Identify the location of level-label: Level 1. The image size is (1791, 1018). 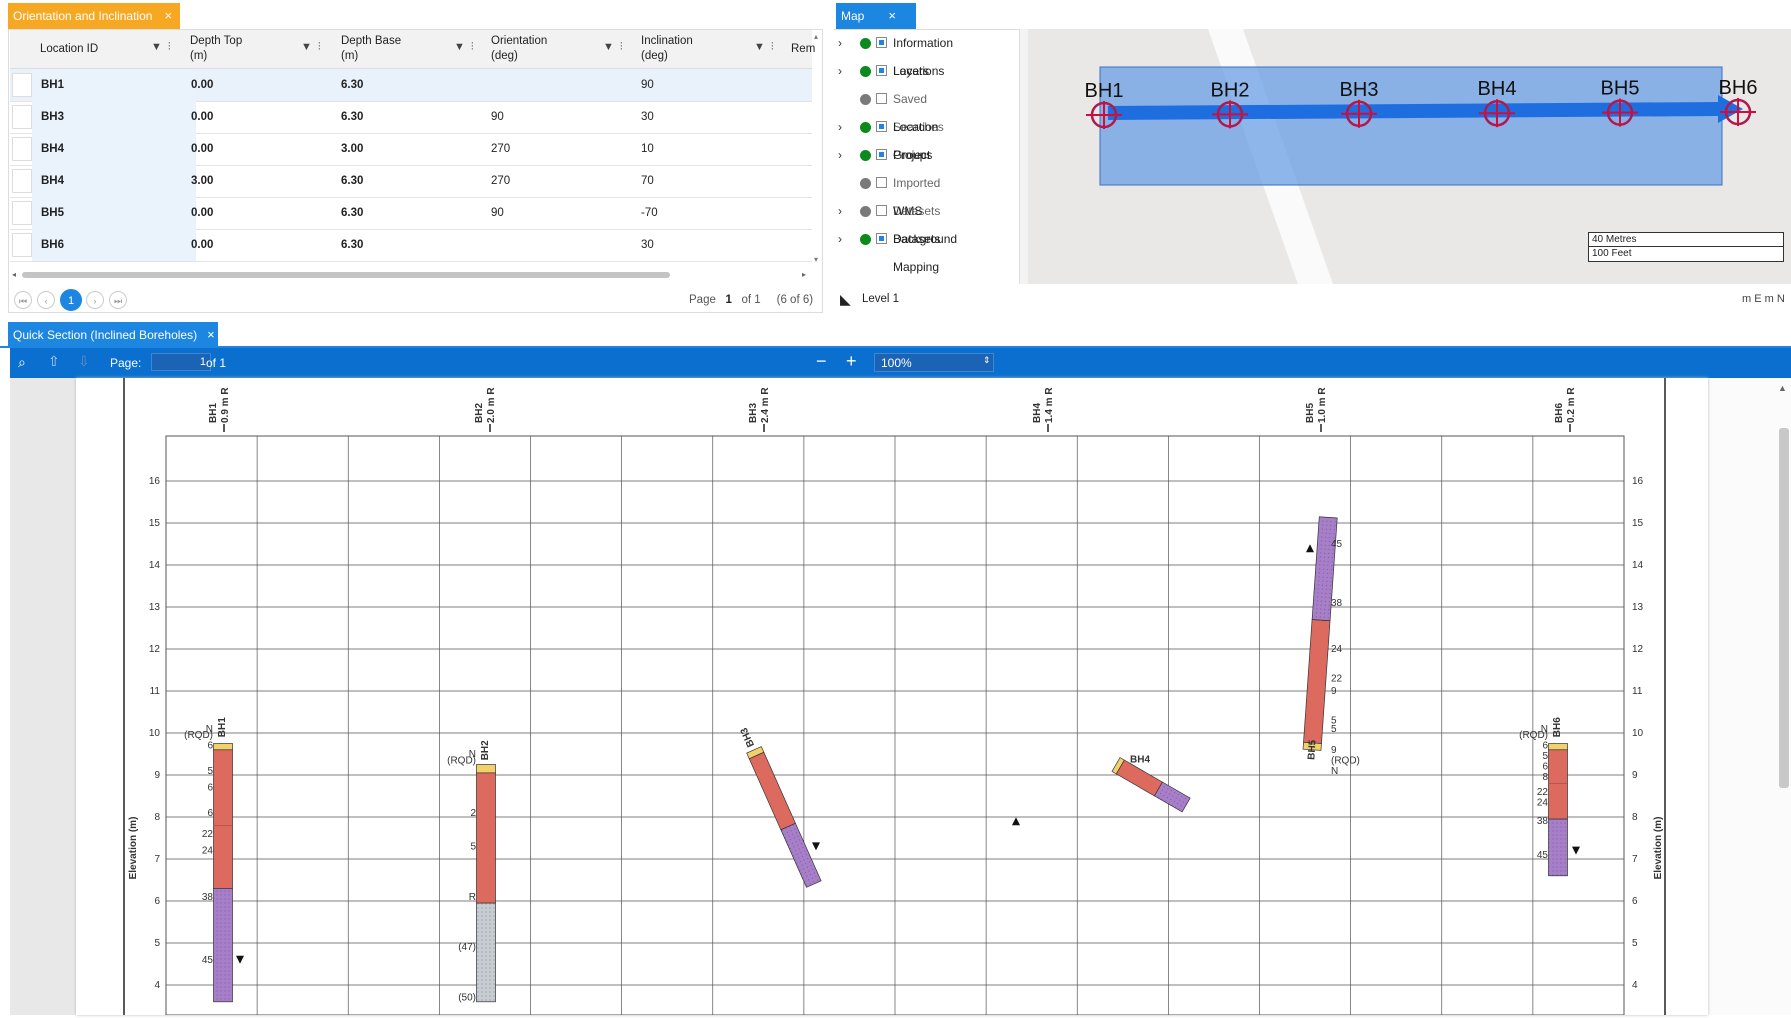
(881, 299).